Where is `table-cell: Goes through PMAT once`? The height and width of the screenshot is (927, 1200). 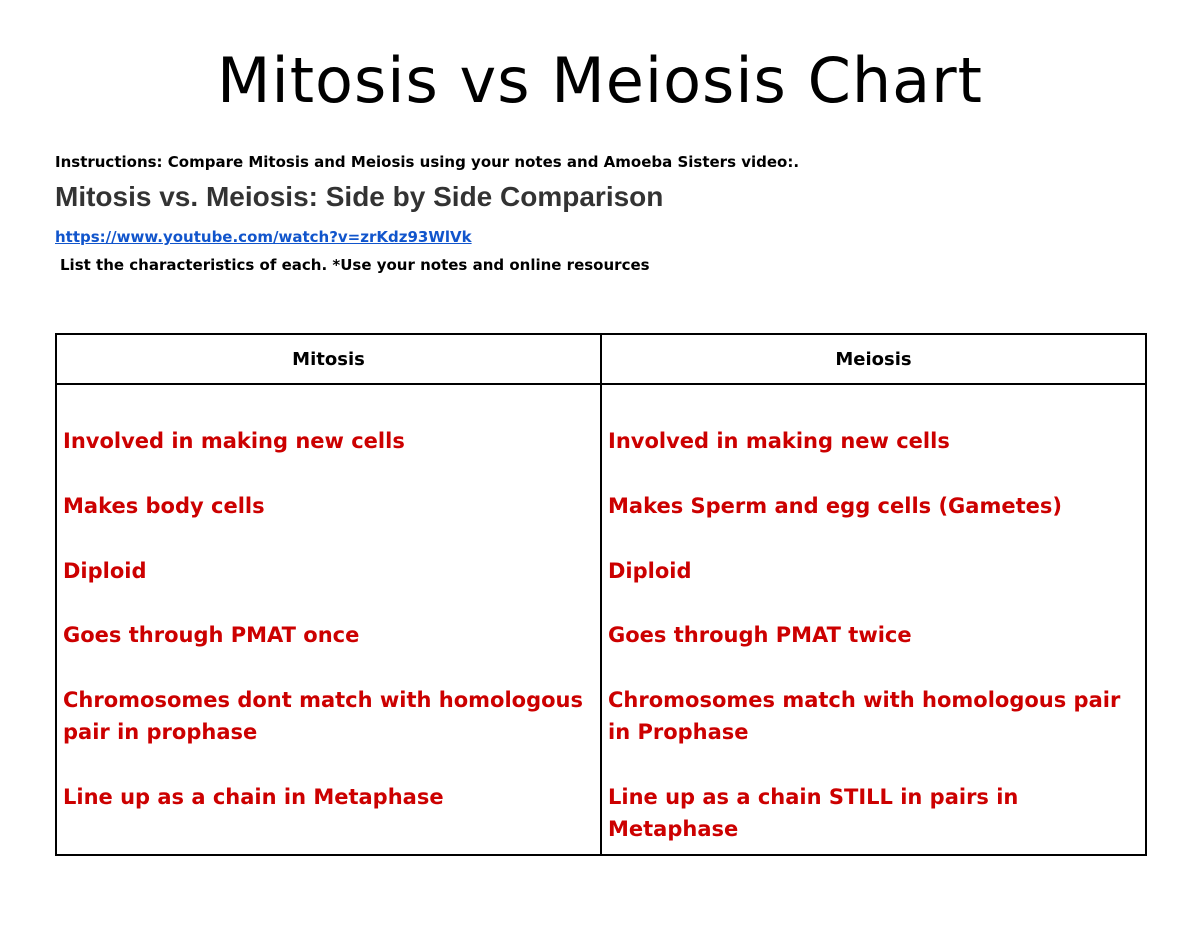
table-cell: Goes through PMAT once is located at coordinates (328, 652).